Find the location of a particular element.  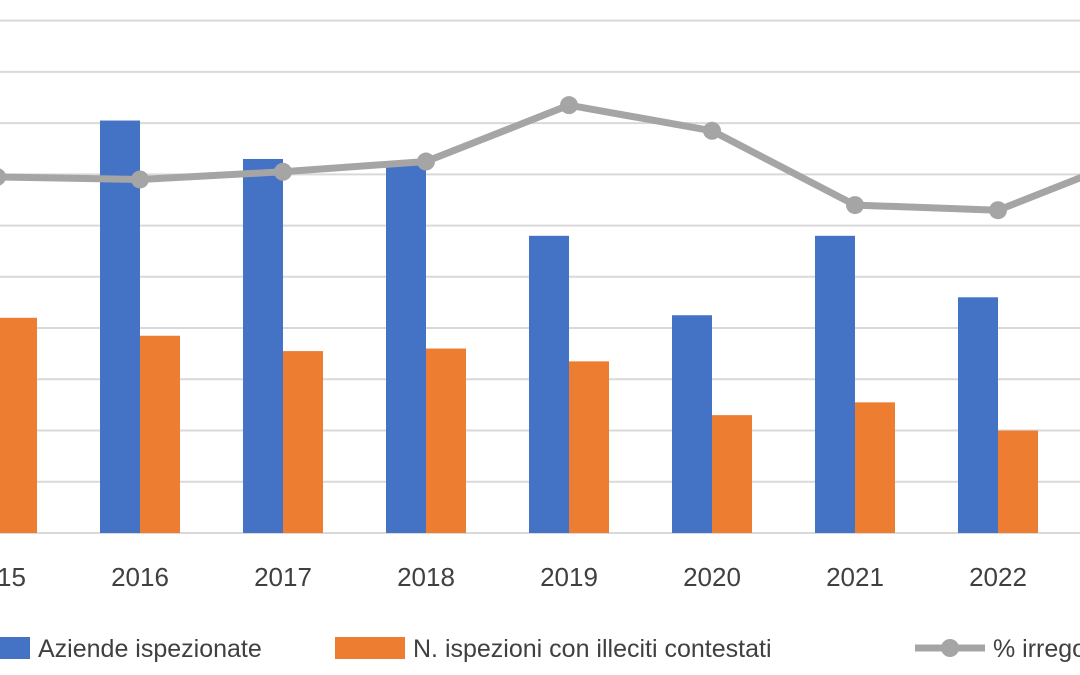

x-tick-label-2015: 2015 is located at coordinates (13, 577).